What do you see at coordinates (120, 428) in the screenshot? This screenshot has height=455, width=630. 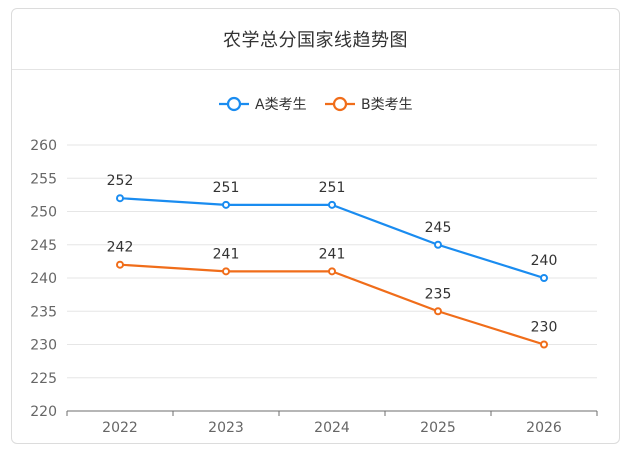 I see `x-tick-label: 2022` at bounding box center [120, 428].